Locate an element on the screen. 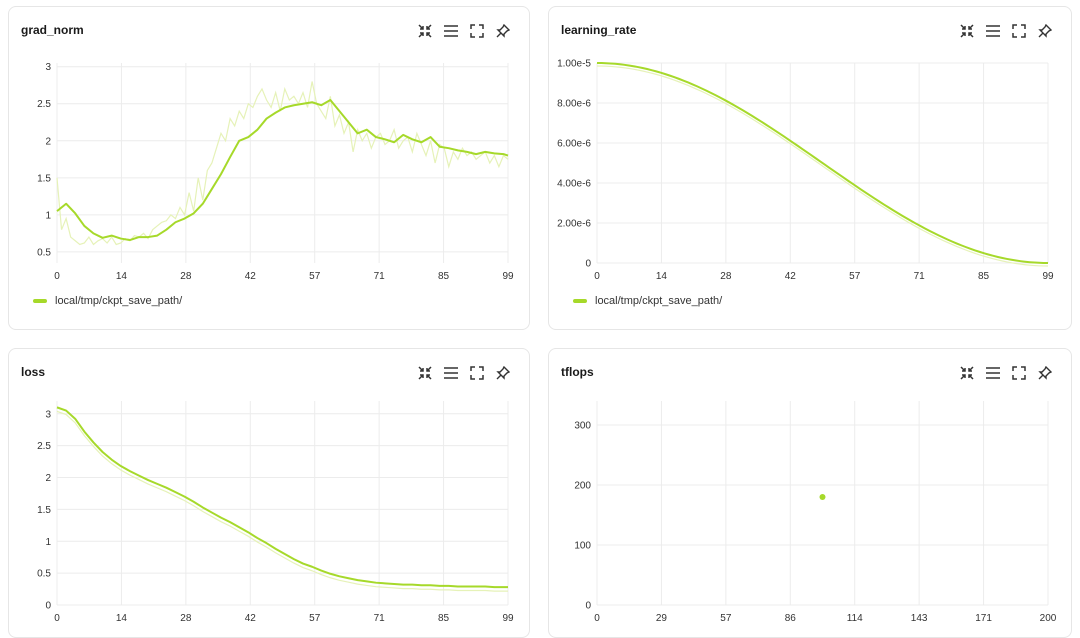  y-tick-label: 1.00e-5 is located at coordinates (574, 64).